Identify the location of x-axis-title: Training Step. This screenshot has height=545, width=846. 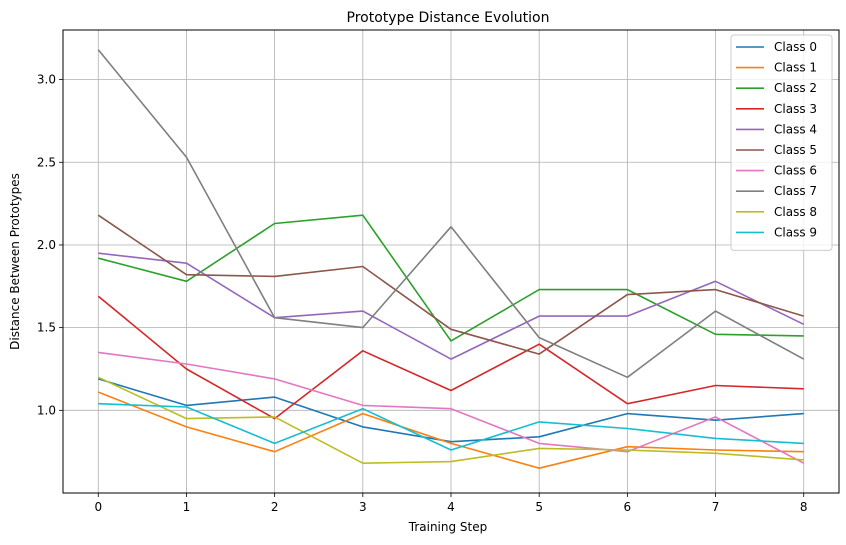
(448, 527).